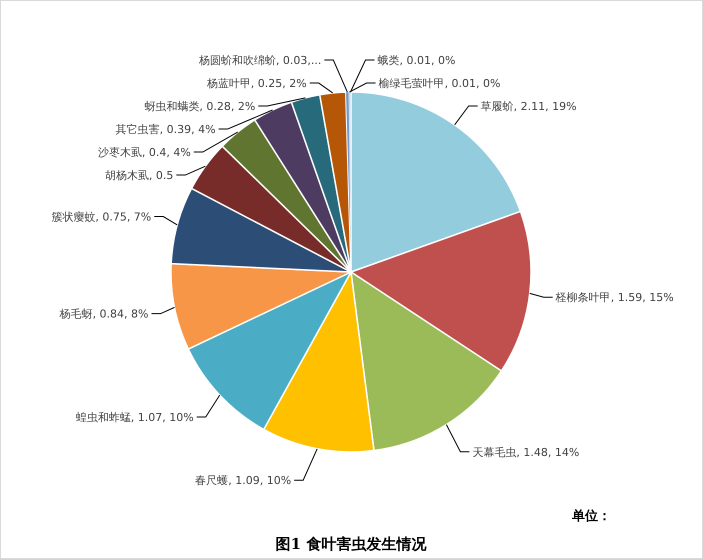  What do you see at coordinates (528, 106) in the screenshot?
I see `slice-label: 草履蚧, 2.11, 19%` at bounding box center [528, 106].